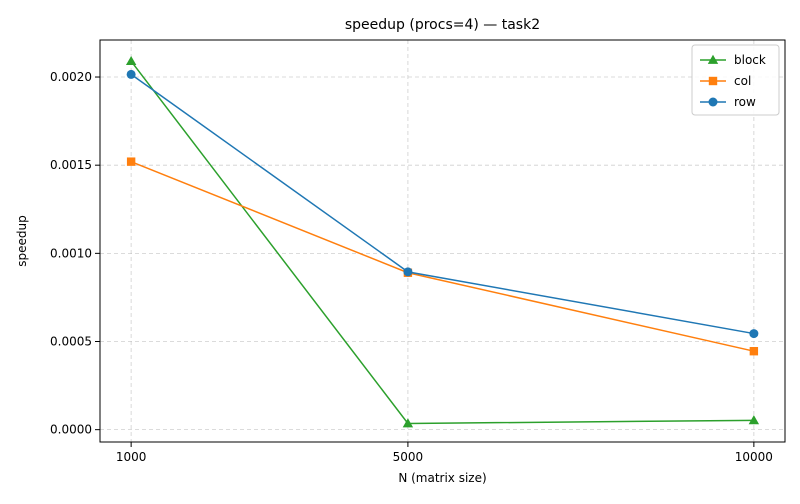 The image size is (800, 504). Describe the element at coordinates (22, 240) in the screenshot. I see `y-axis-label: speedup` at that location.